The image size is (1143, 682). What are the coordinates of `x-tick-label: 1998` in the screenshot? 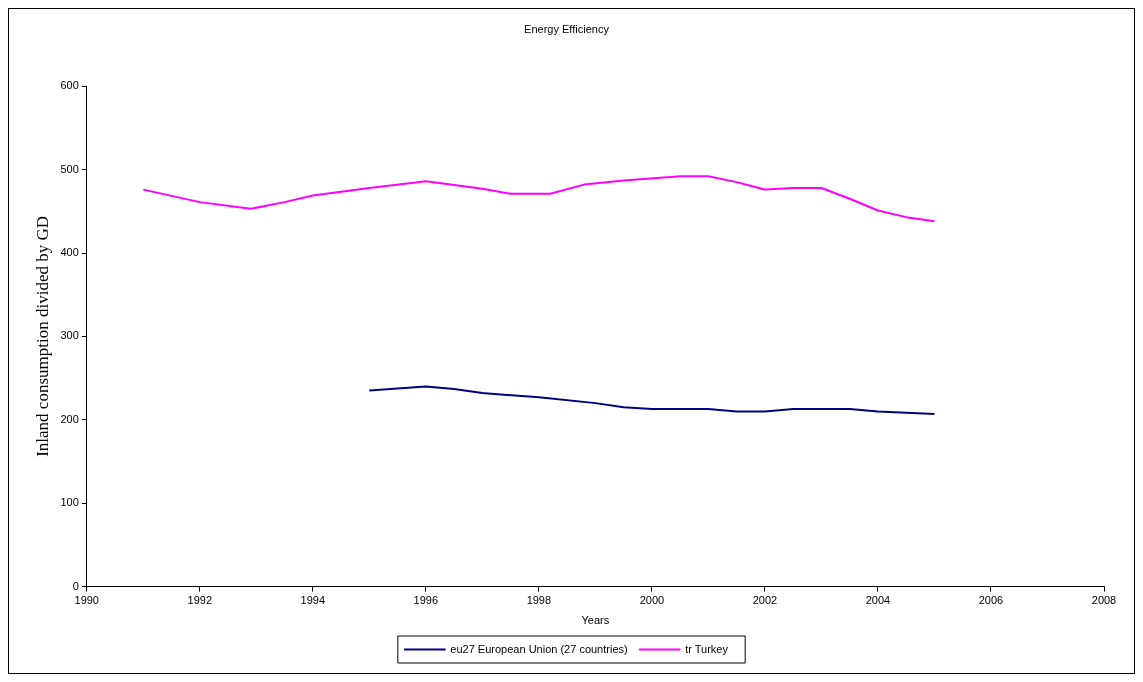 It's located at (539, 600).